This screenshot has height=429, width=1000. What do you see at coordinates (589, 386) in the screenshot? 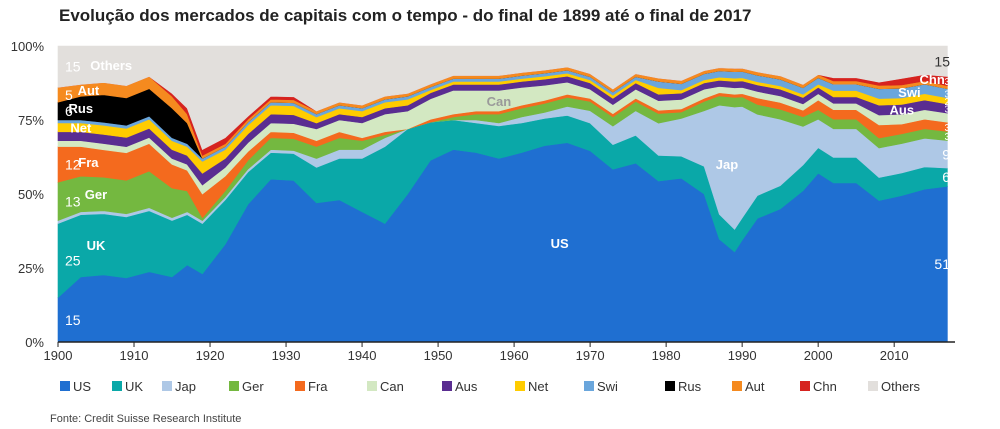
I see `legend-swatch-swi` at bounding box center [589, 386].